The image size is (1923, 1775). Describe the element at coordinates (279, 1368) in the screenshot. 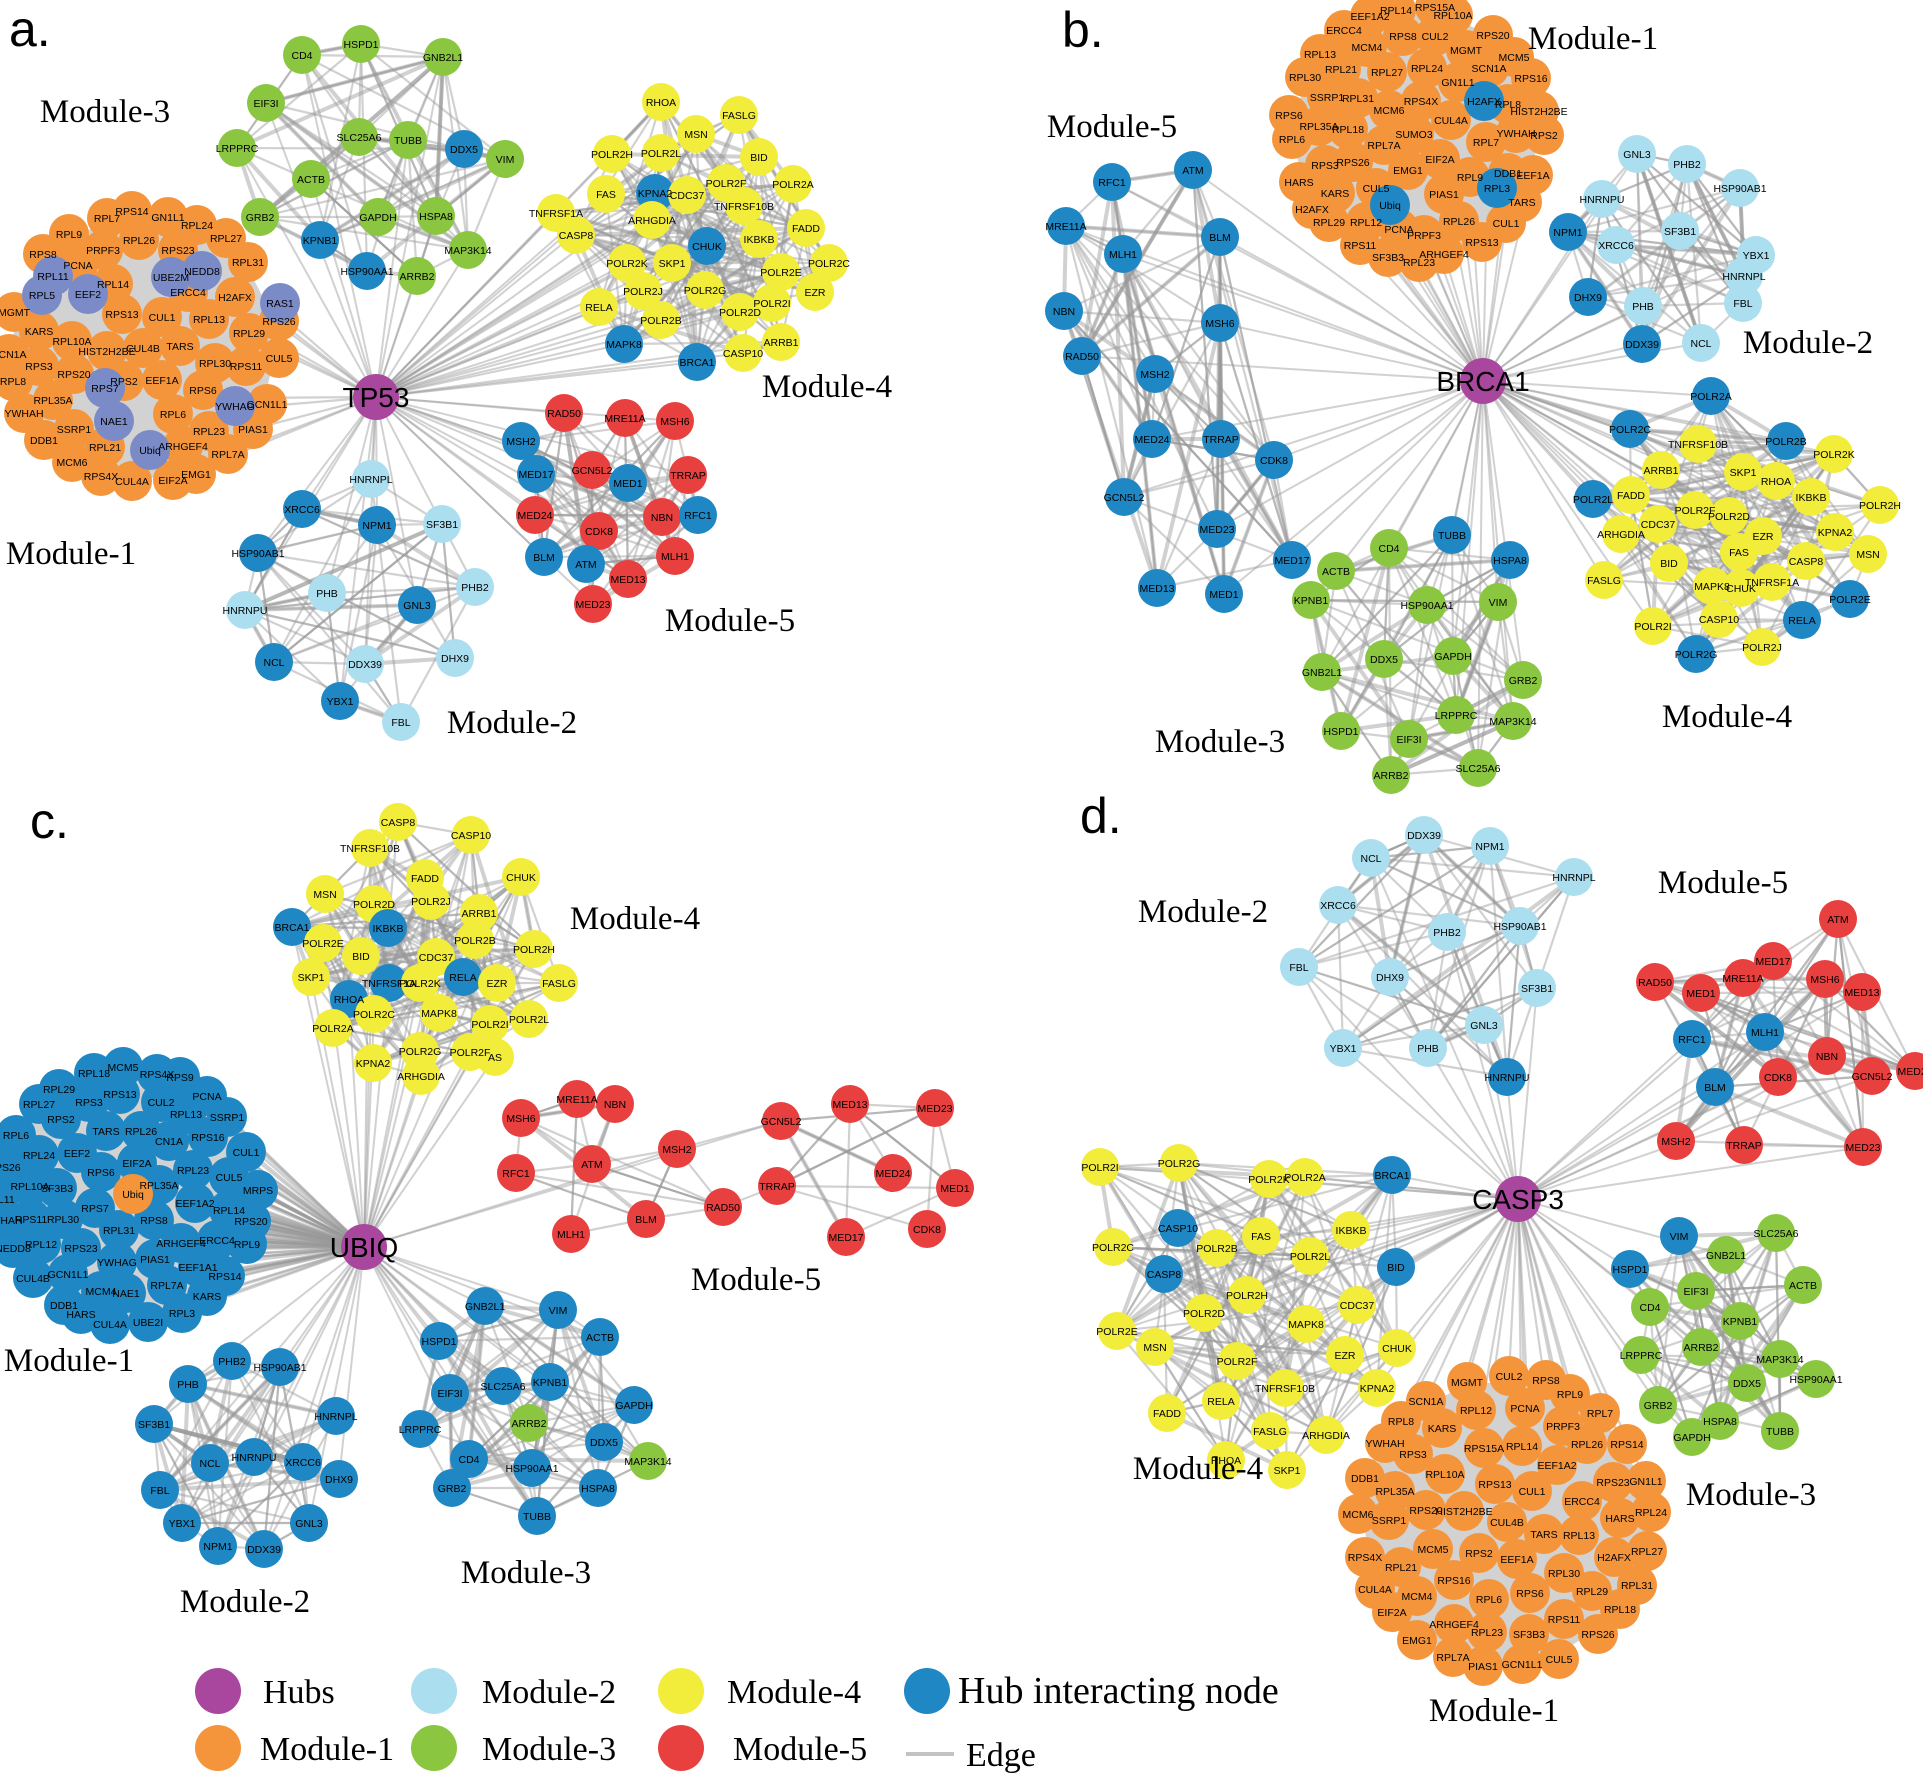

I see `svg-text: HSP90AB1` at that location.